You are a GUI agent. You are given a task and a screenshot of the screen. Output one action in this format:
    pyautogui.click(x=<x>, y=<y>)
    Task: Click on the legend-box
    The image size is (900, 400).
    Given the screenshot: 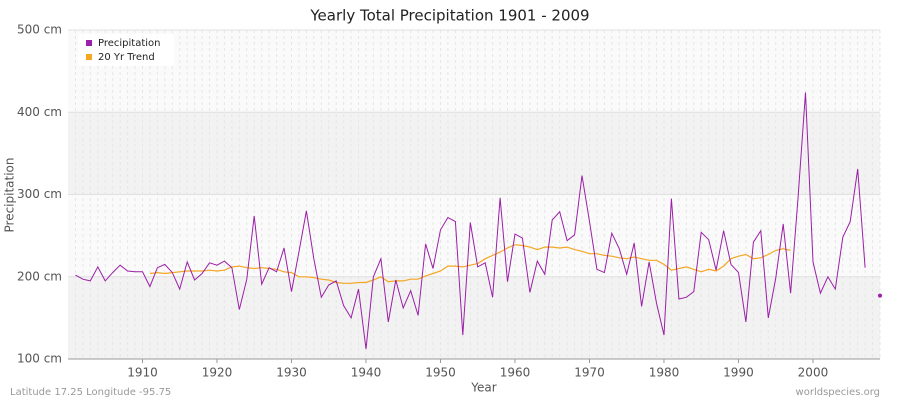 What is the action you would take?
    pyautogui.click(x=126, y=50)
    